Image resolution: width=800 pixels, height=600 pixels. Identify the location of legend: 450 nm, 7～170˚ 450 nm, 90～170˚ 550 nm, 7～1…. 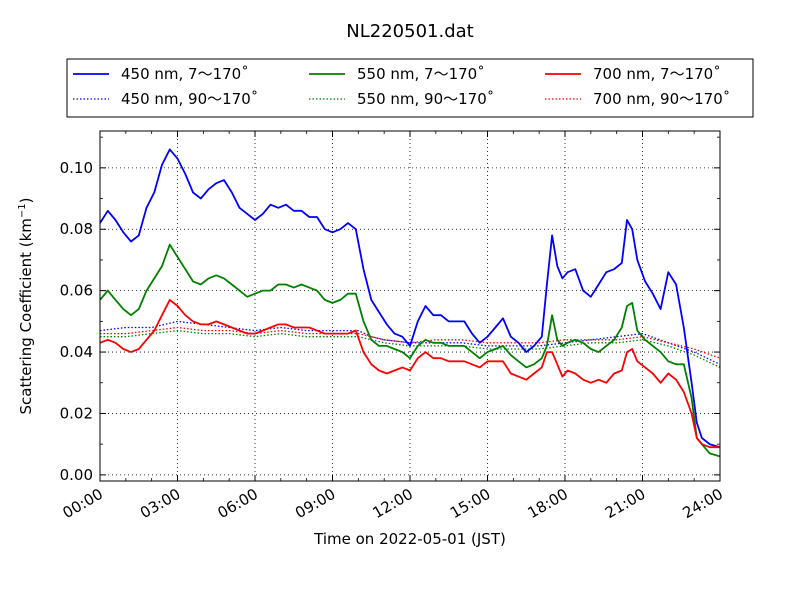
(410, 88).